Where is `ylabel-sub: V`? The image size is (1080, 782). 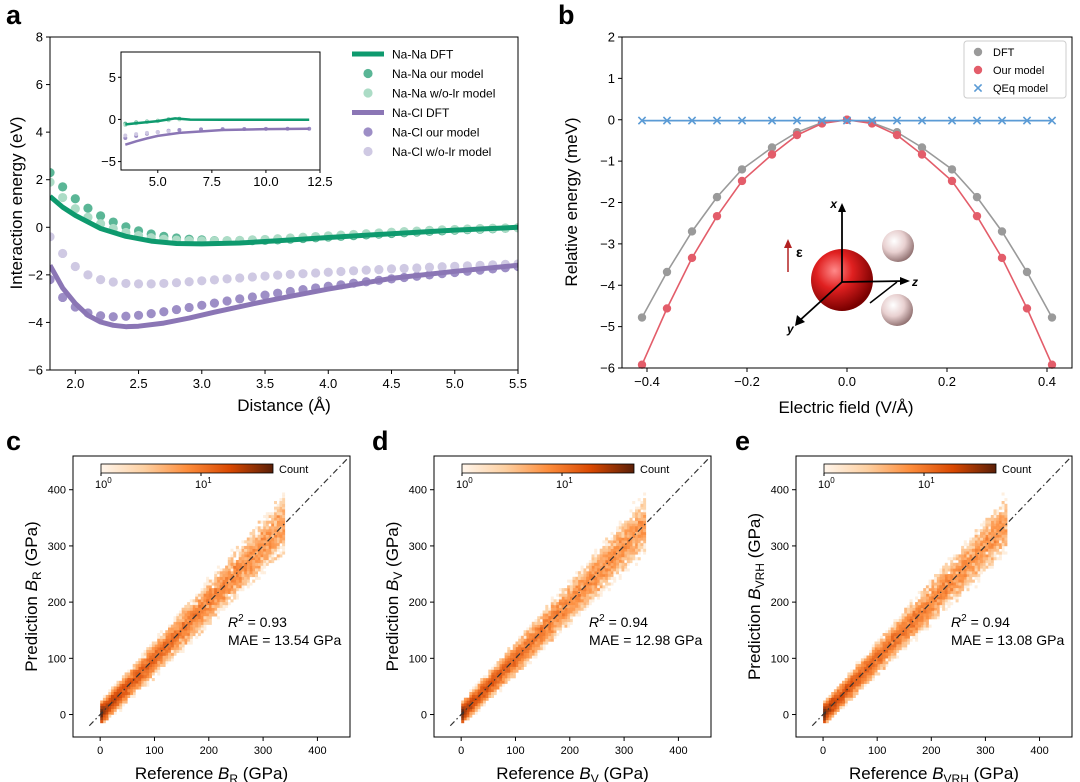
ylabel-sub: V is located at coordinates (398, 576).